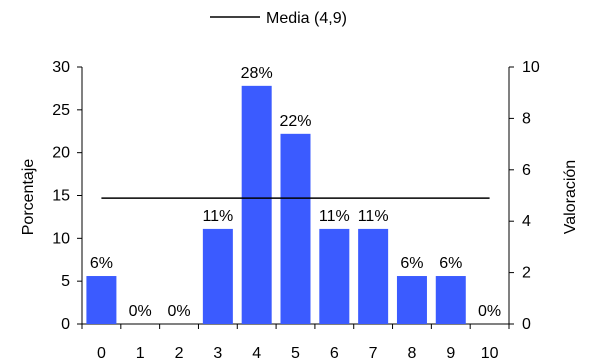  Describe the element at coordinates (490, 353) in the screenshot. I see `x-tick-label: 10` at that location.